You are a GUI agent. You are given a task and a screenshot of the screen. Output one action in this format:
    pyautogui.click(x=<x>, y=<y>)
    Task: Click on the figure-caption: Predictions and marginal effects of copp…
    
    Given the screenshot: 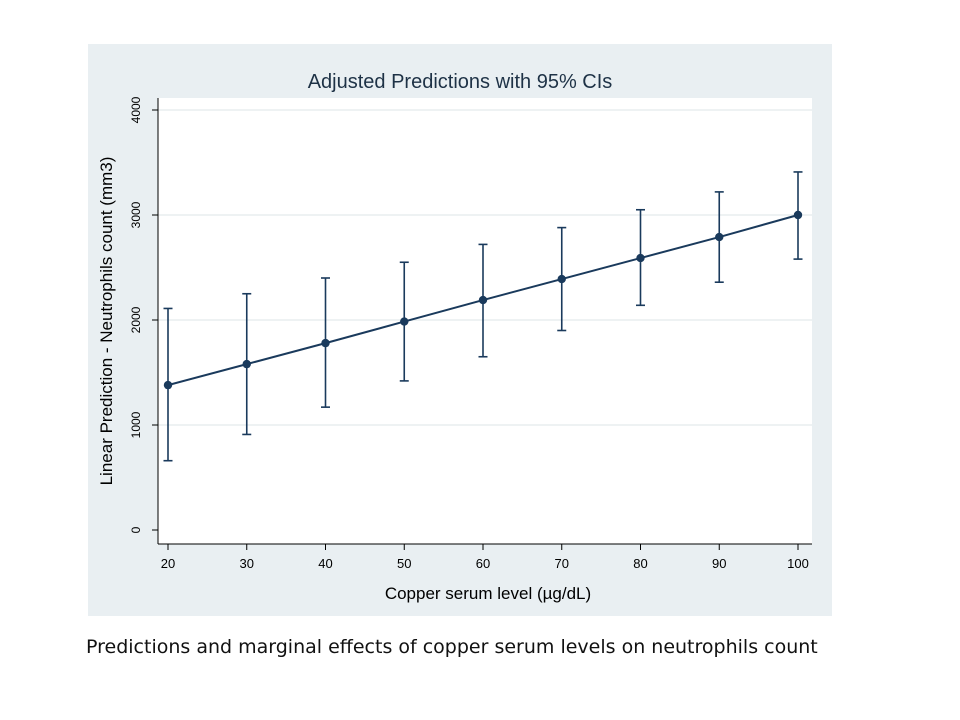 What is the action you would take?
    pyautogui.click(x=452, y=647)
    